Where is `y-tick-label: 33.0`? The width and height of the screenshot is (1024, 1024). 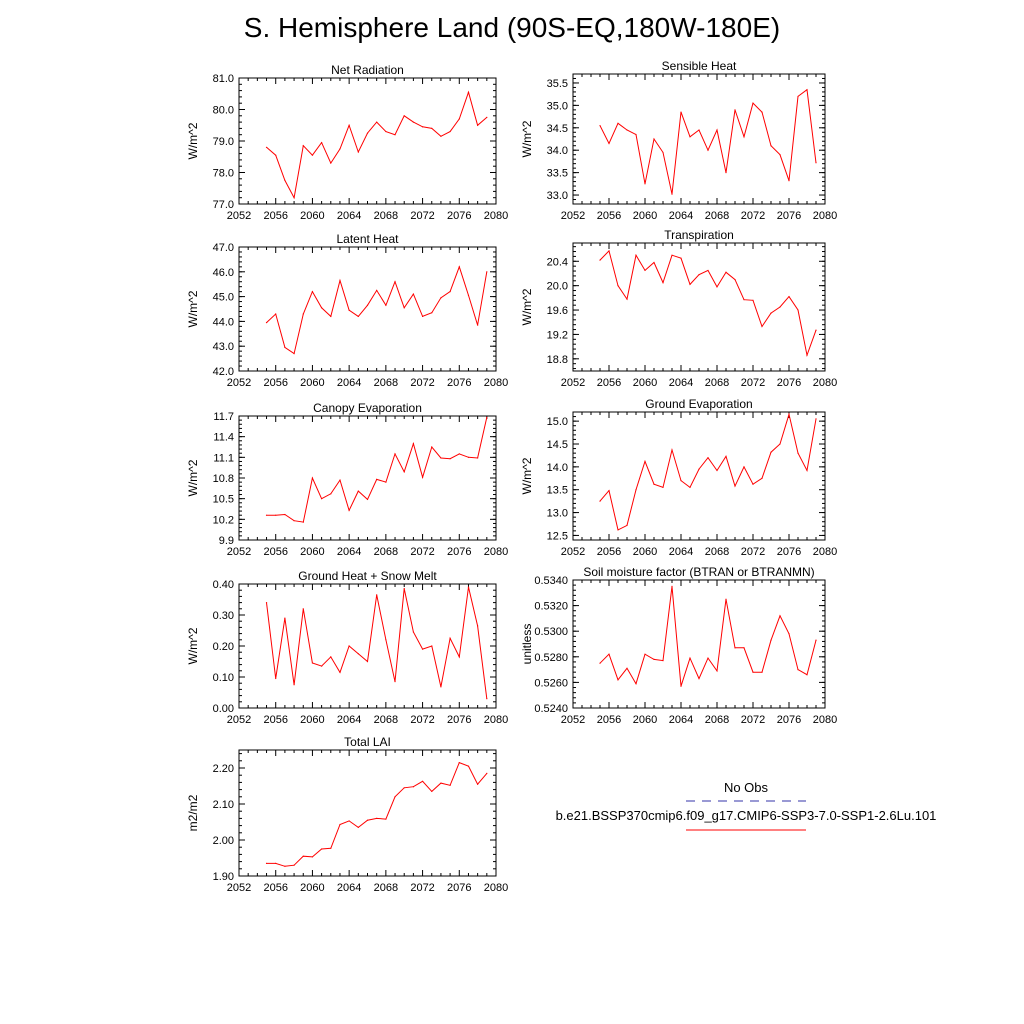 y-tick-label: 33.0 is located at coordinates (557, 196).